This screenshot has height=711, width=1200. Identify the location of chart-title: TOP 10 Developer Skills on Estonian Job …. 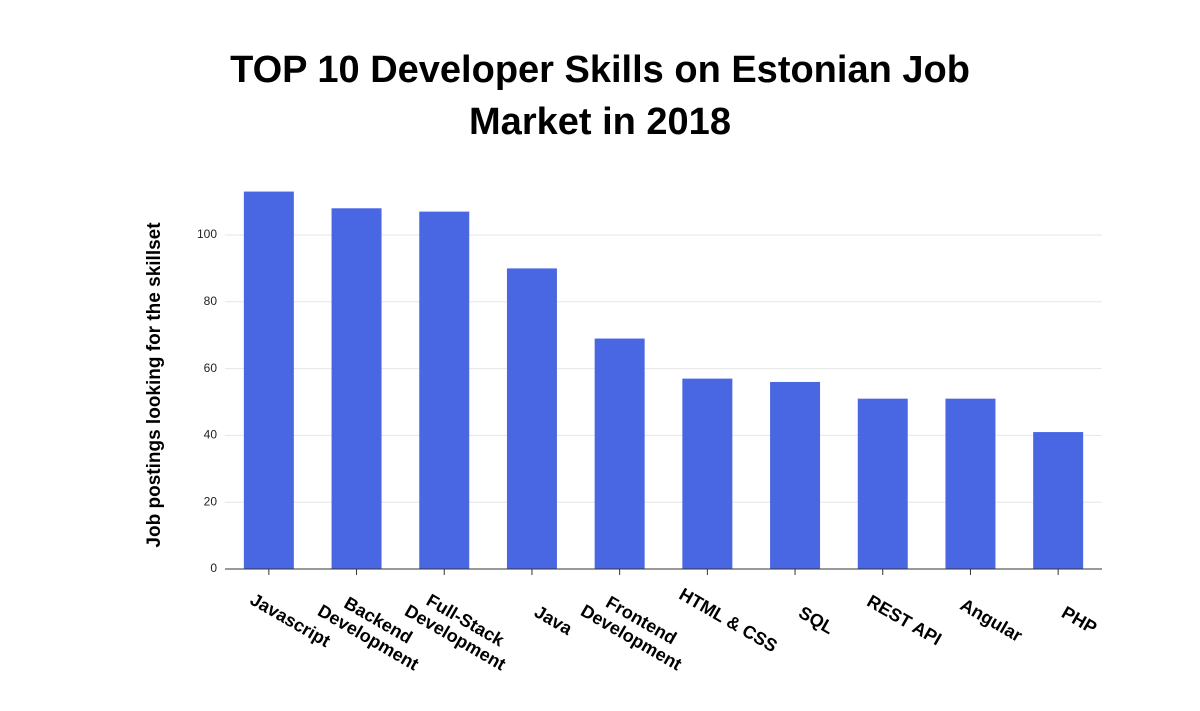
(600, 96).